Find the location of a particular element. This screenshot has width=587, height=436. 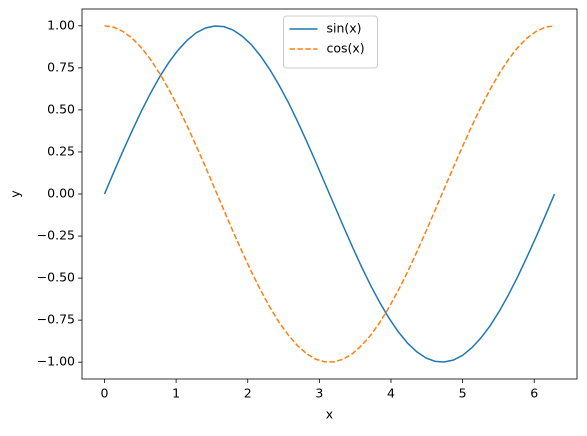

x-tick-label: 5 is located at coordinates (463, 393).